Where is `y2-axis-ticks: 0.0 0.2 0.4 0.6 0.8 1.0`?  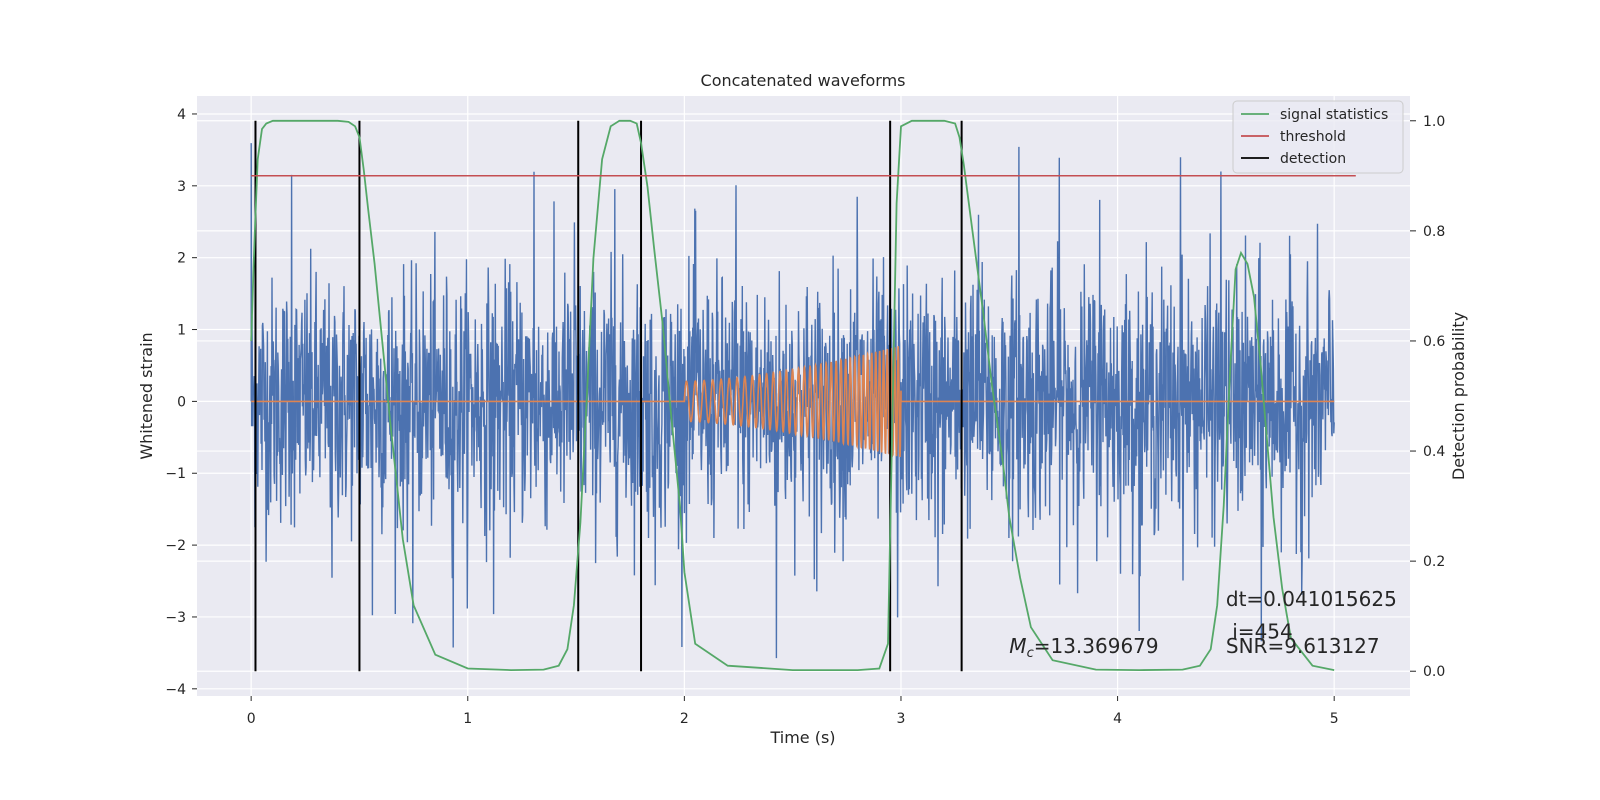
y2-axis-ticks: 0.0 0.2 0.4 0.6 0.8 1.0 is located at coordinates (1427, 397).